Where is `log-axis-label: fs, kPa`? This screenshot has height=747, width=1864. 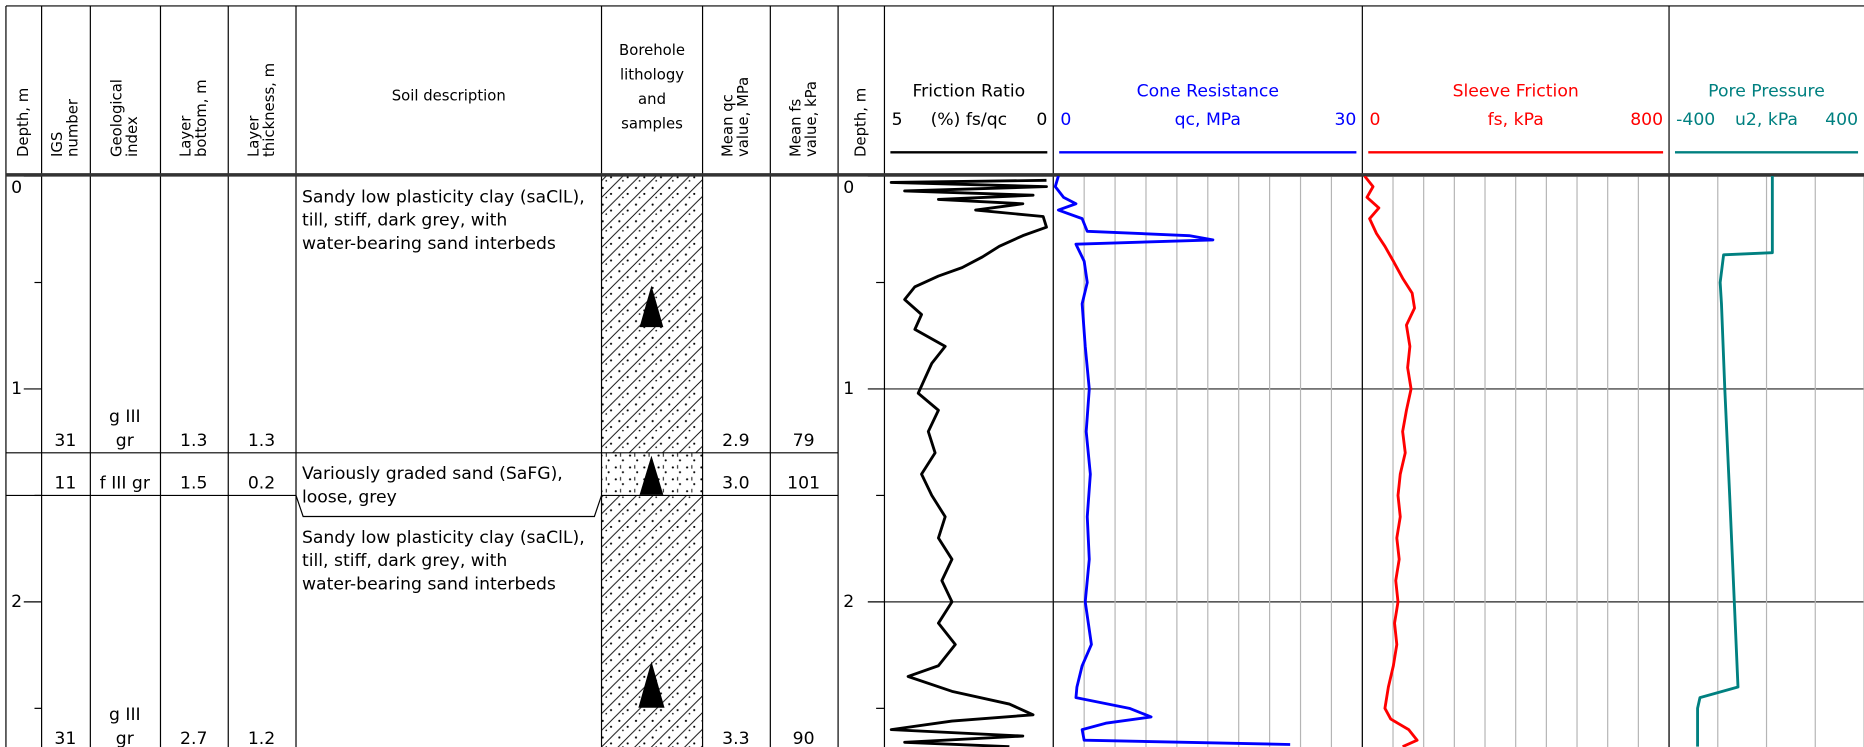 log-axis-label: fs, kPa is located at coordinates (1516, 120).